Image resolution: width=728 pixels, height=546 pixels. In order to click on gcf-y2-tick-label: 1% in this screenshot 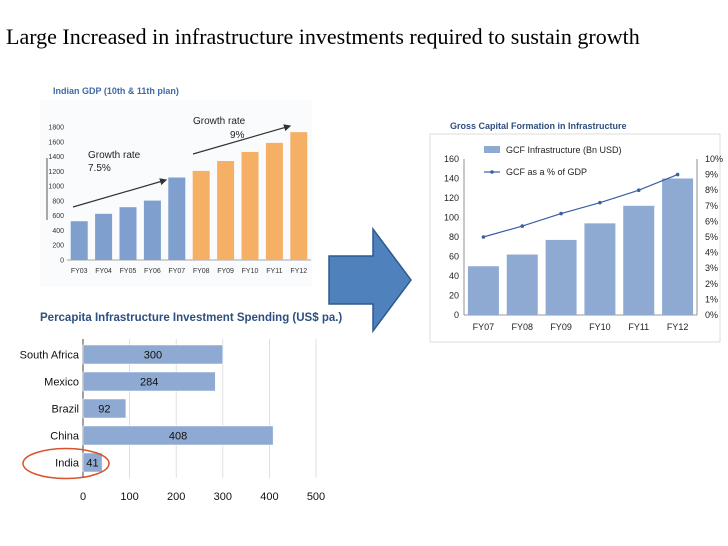, I will do `click(711, 299)`.